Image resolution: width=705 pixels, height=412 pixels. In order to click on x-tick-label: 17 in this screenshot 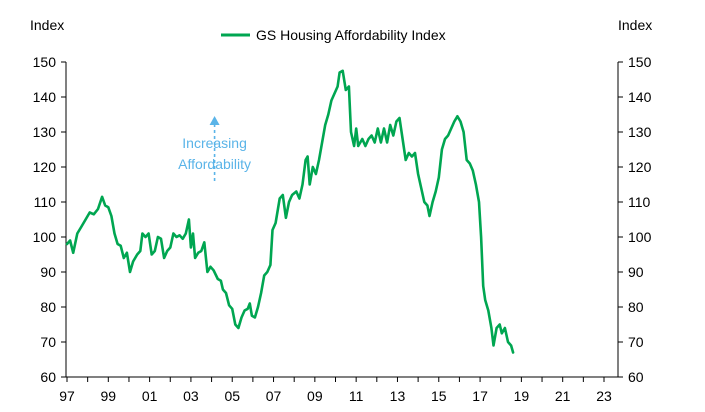, I will do `click(480, 396)`.